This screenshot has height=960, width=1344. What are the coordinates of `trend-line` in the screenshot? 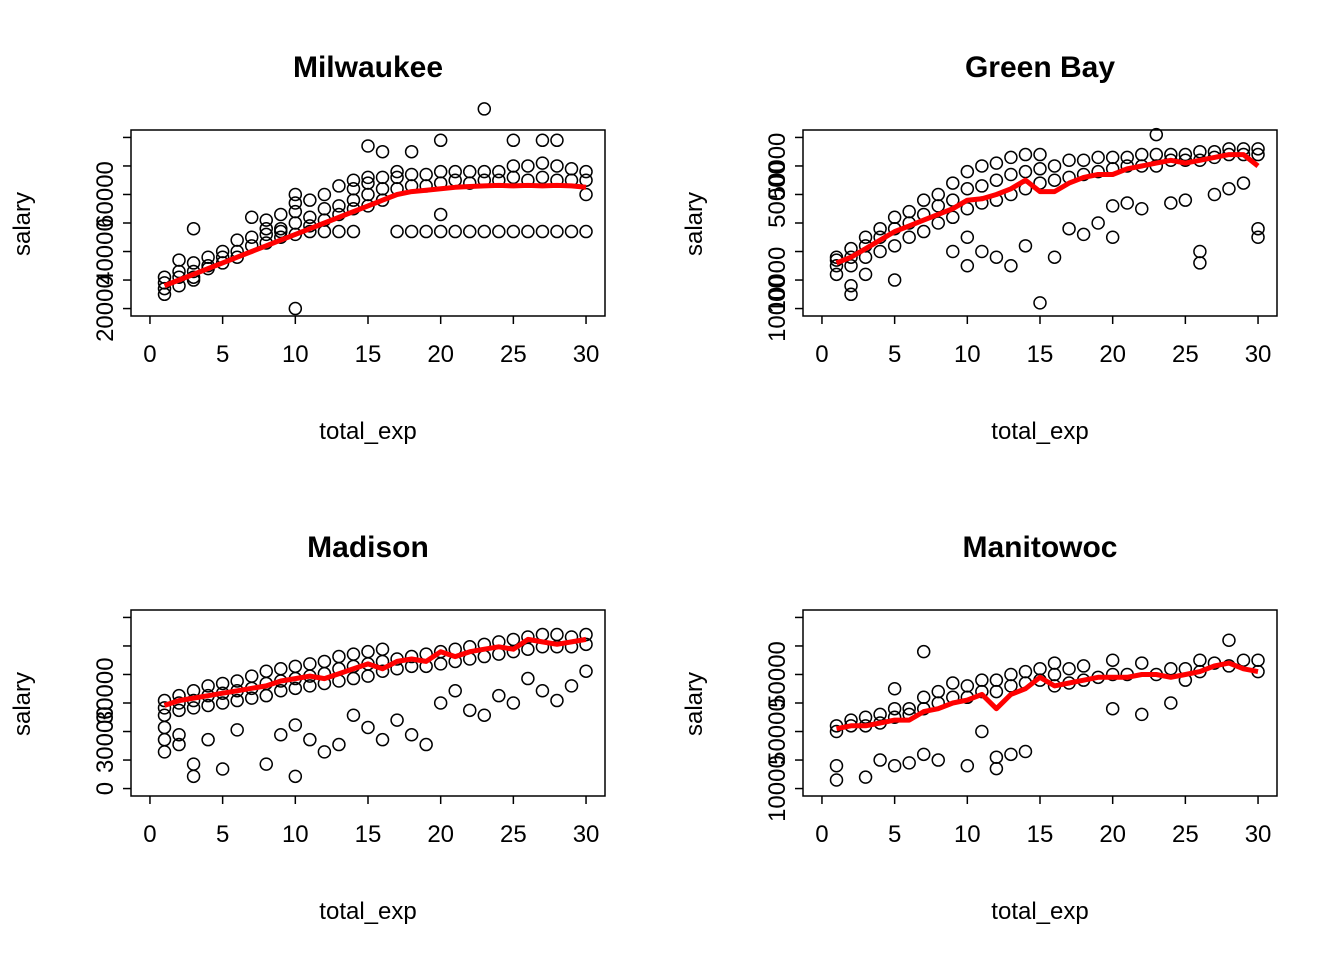 It's located at (375, 235).